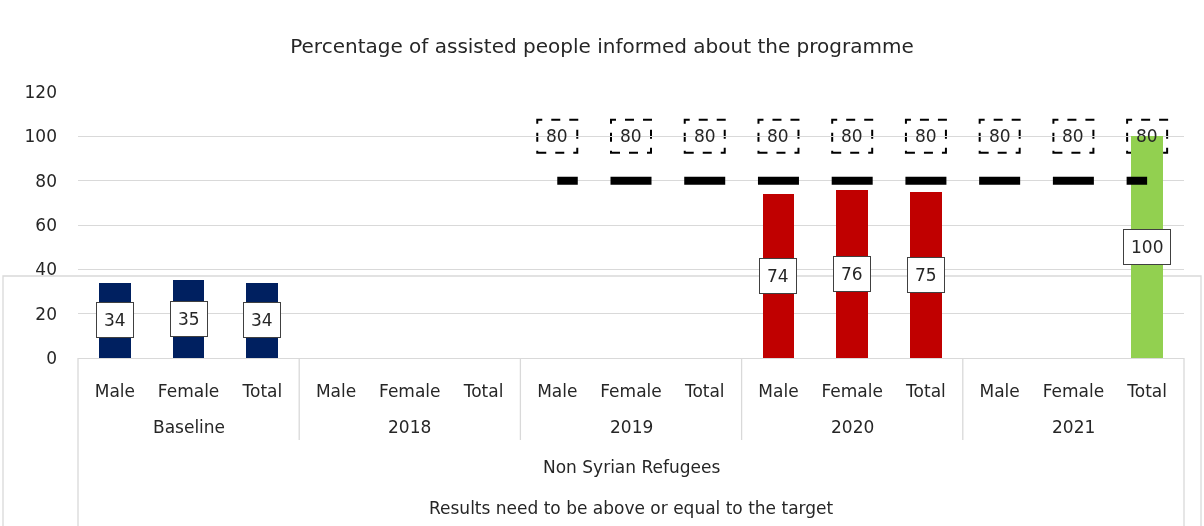 The height and width of the screenshot is (526, 1204). Describe the element at coordinates (410, 427) in the screenshot. I see `text: 2018` at that location.